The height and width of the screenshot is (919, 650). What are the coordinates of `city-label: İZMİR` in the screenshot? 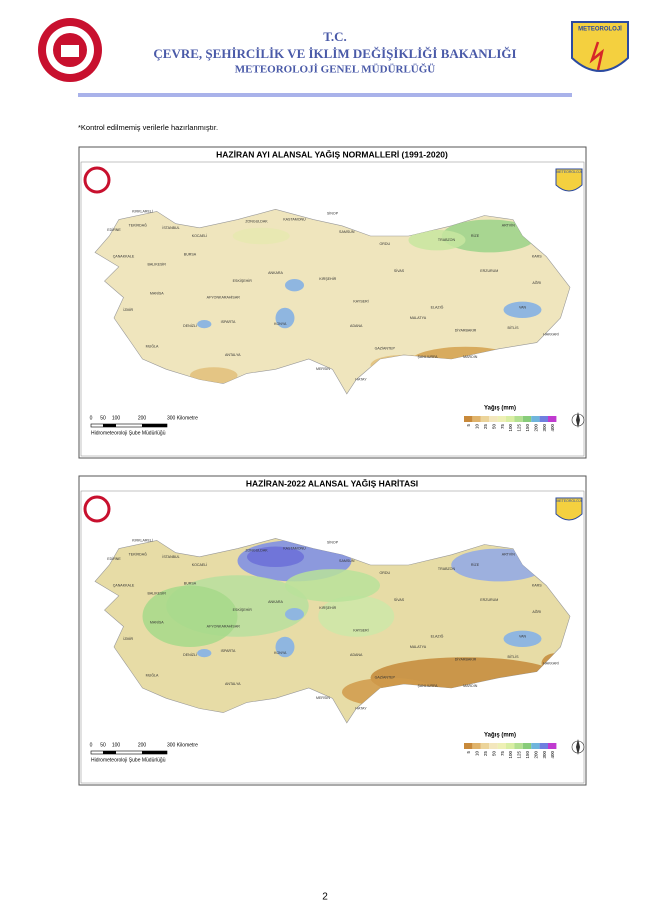 It's located at (128, 638).